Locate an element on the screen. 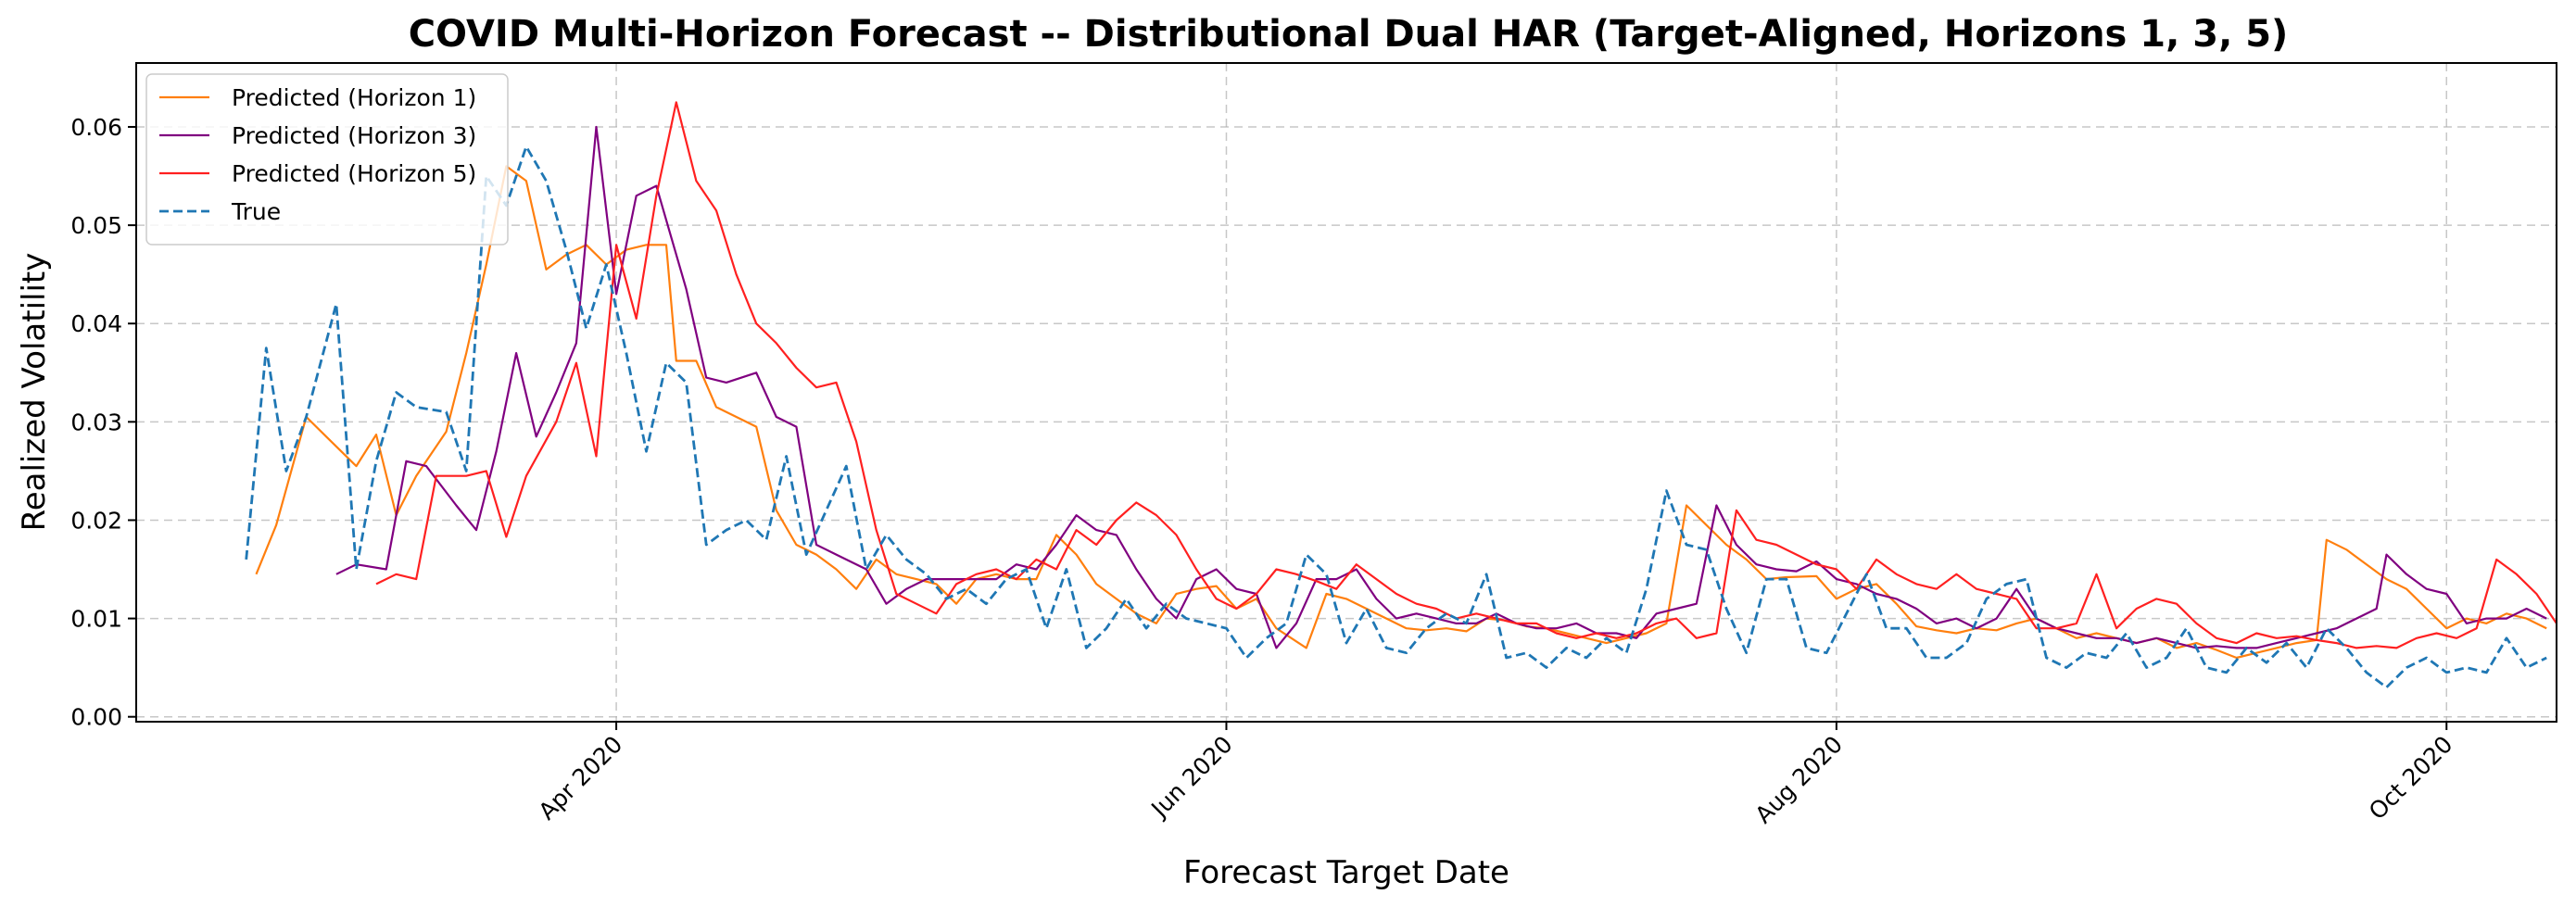 The width and height of the screenshot is (2576, 907). y-tick-label: 0.01 is located at coordinates (96, 619).